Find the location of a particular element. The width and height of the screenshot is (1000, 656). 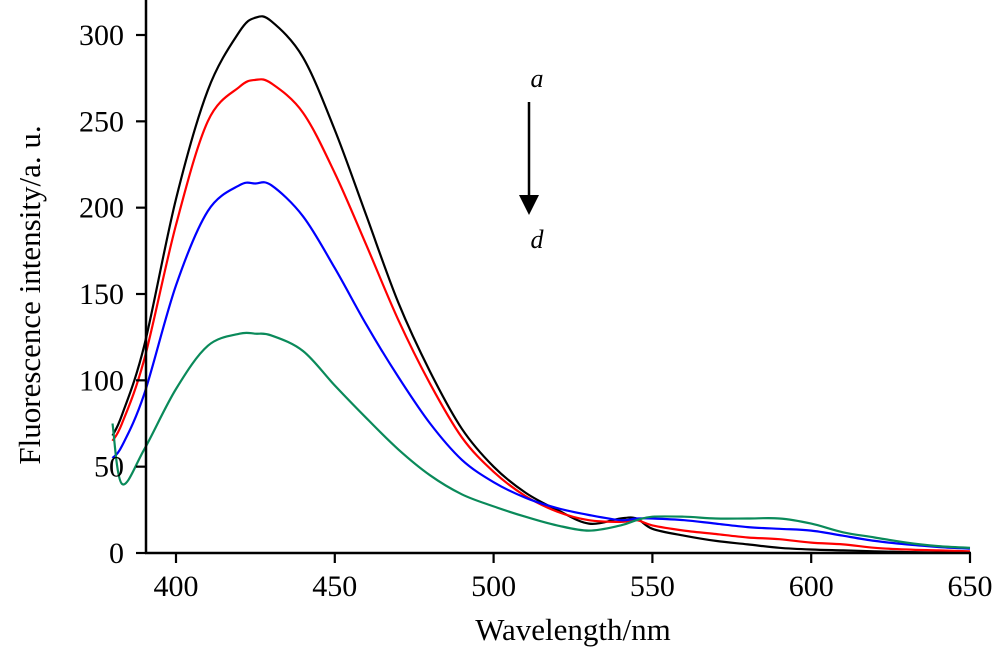

trend-annotation: a d is located at coordinates (532, 159).